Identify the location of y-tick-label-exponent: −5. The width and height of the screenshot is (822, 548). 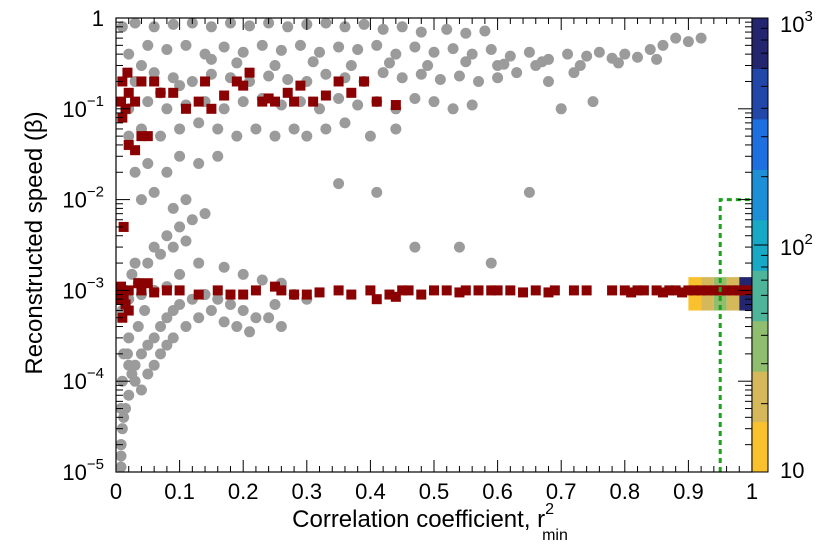
(95, 464).